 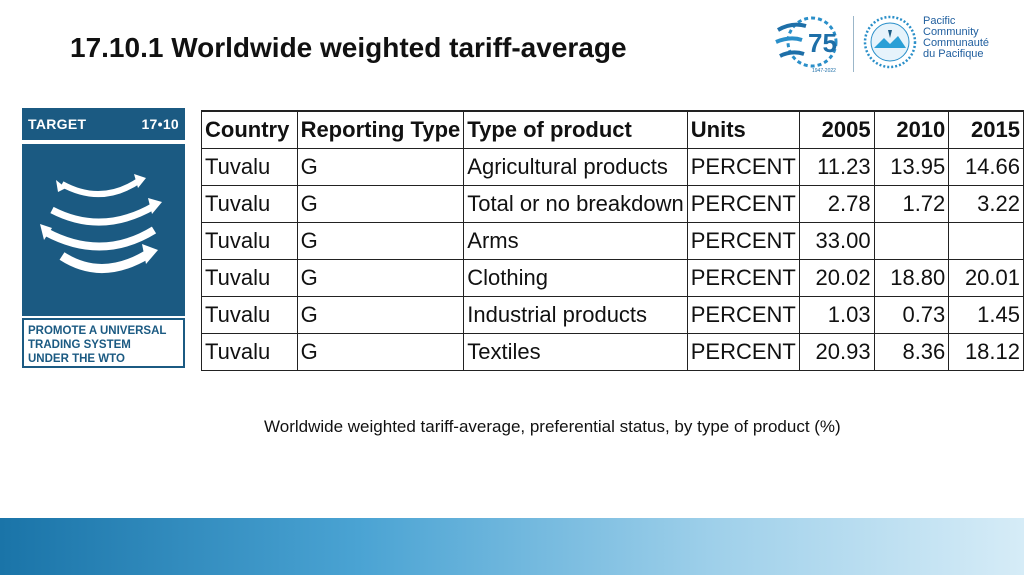 I want to click on trade-arrows-icon, so click(x=103, y=230).